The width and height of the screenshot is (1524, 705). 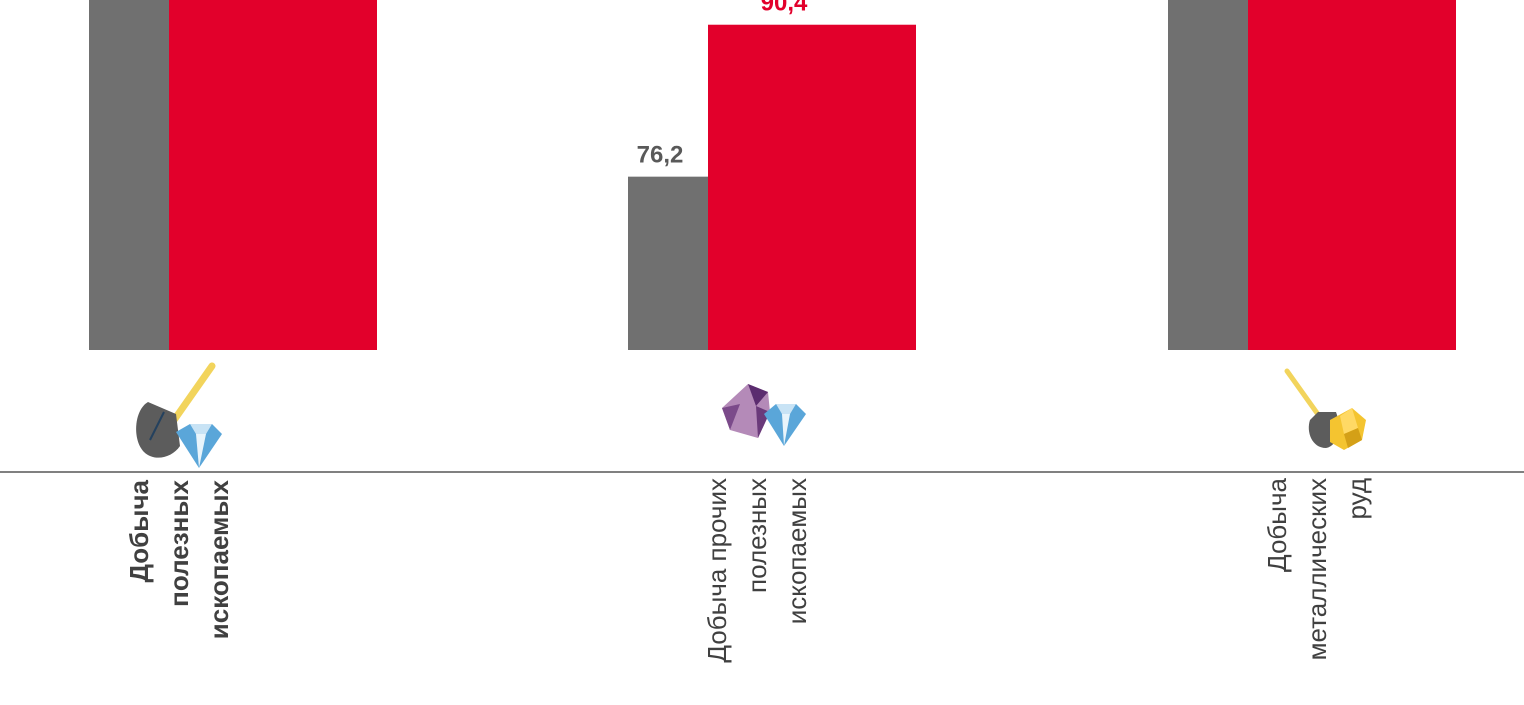 What do you see at coordinates (797, 551) in the screenshot?
I see `category-label-2-line-3: ископаемых` at bounding box center [797, 551].